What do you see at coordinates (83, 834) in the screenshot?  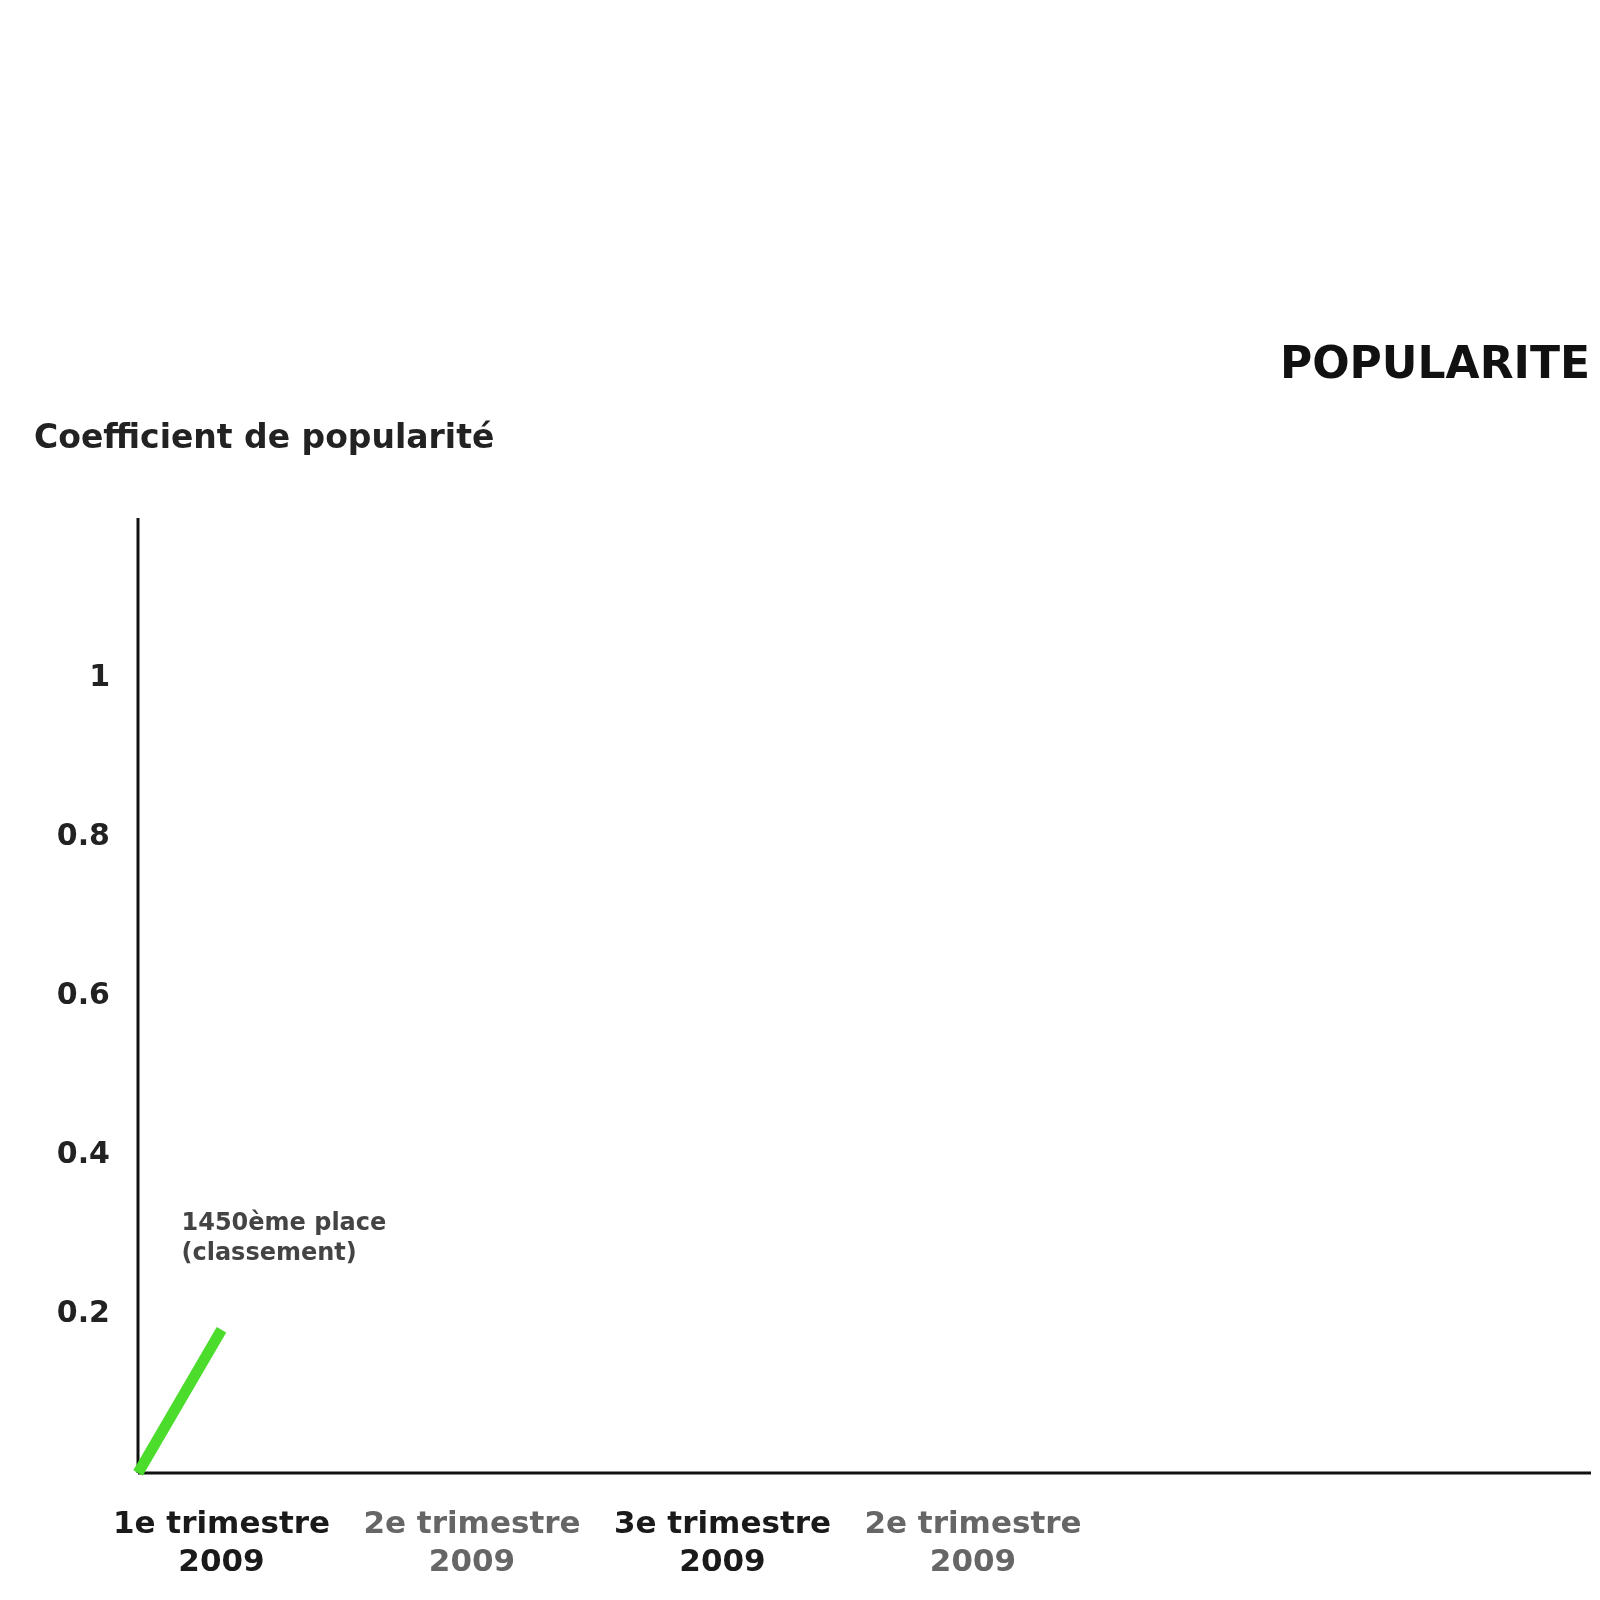 I see `y-tick-label: 0.8` at bounding box center [83, 834].